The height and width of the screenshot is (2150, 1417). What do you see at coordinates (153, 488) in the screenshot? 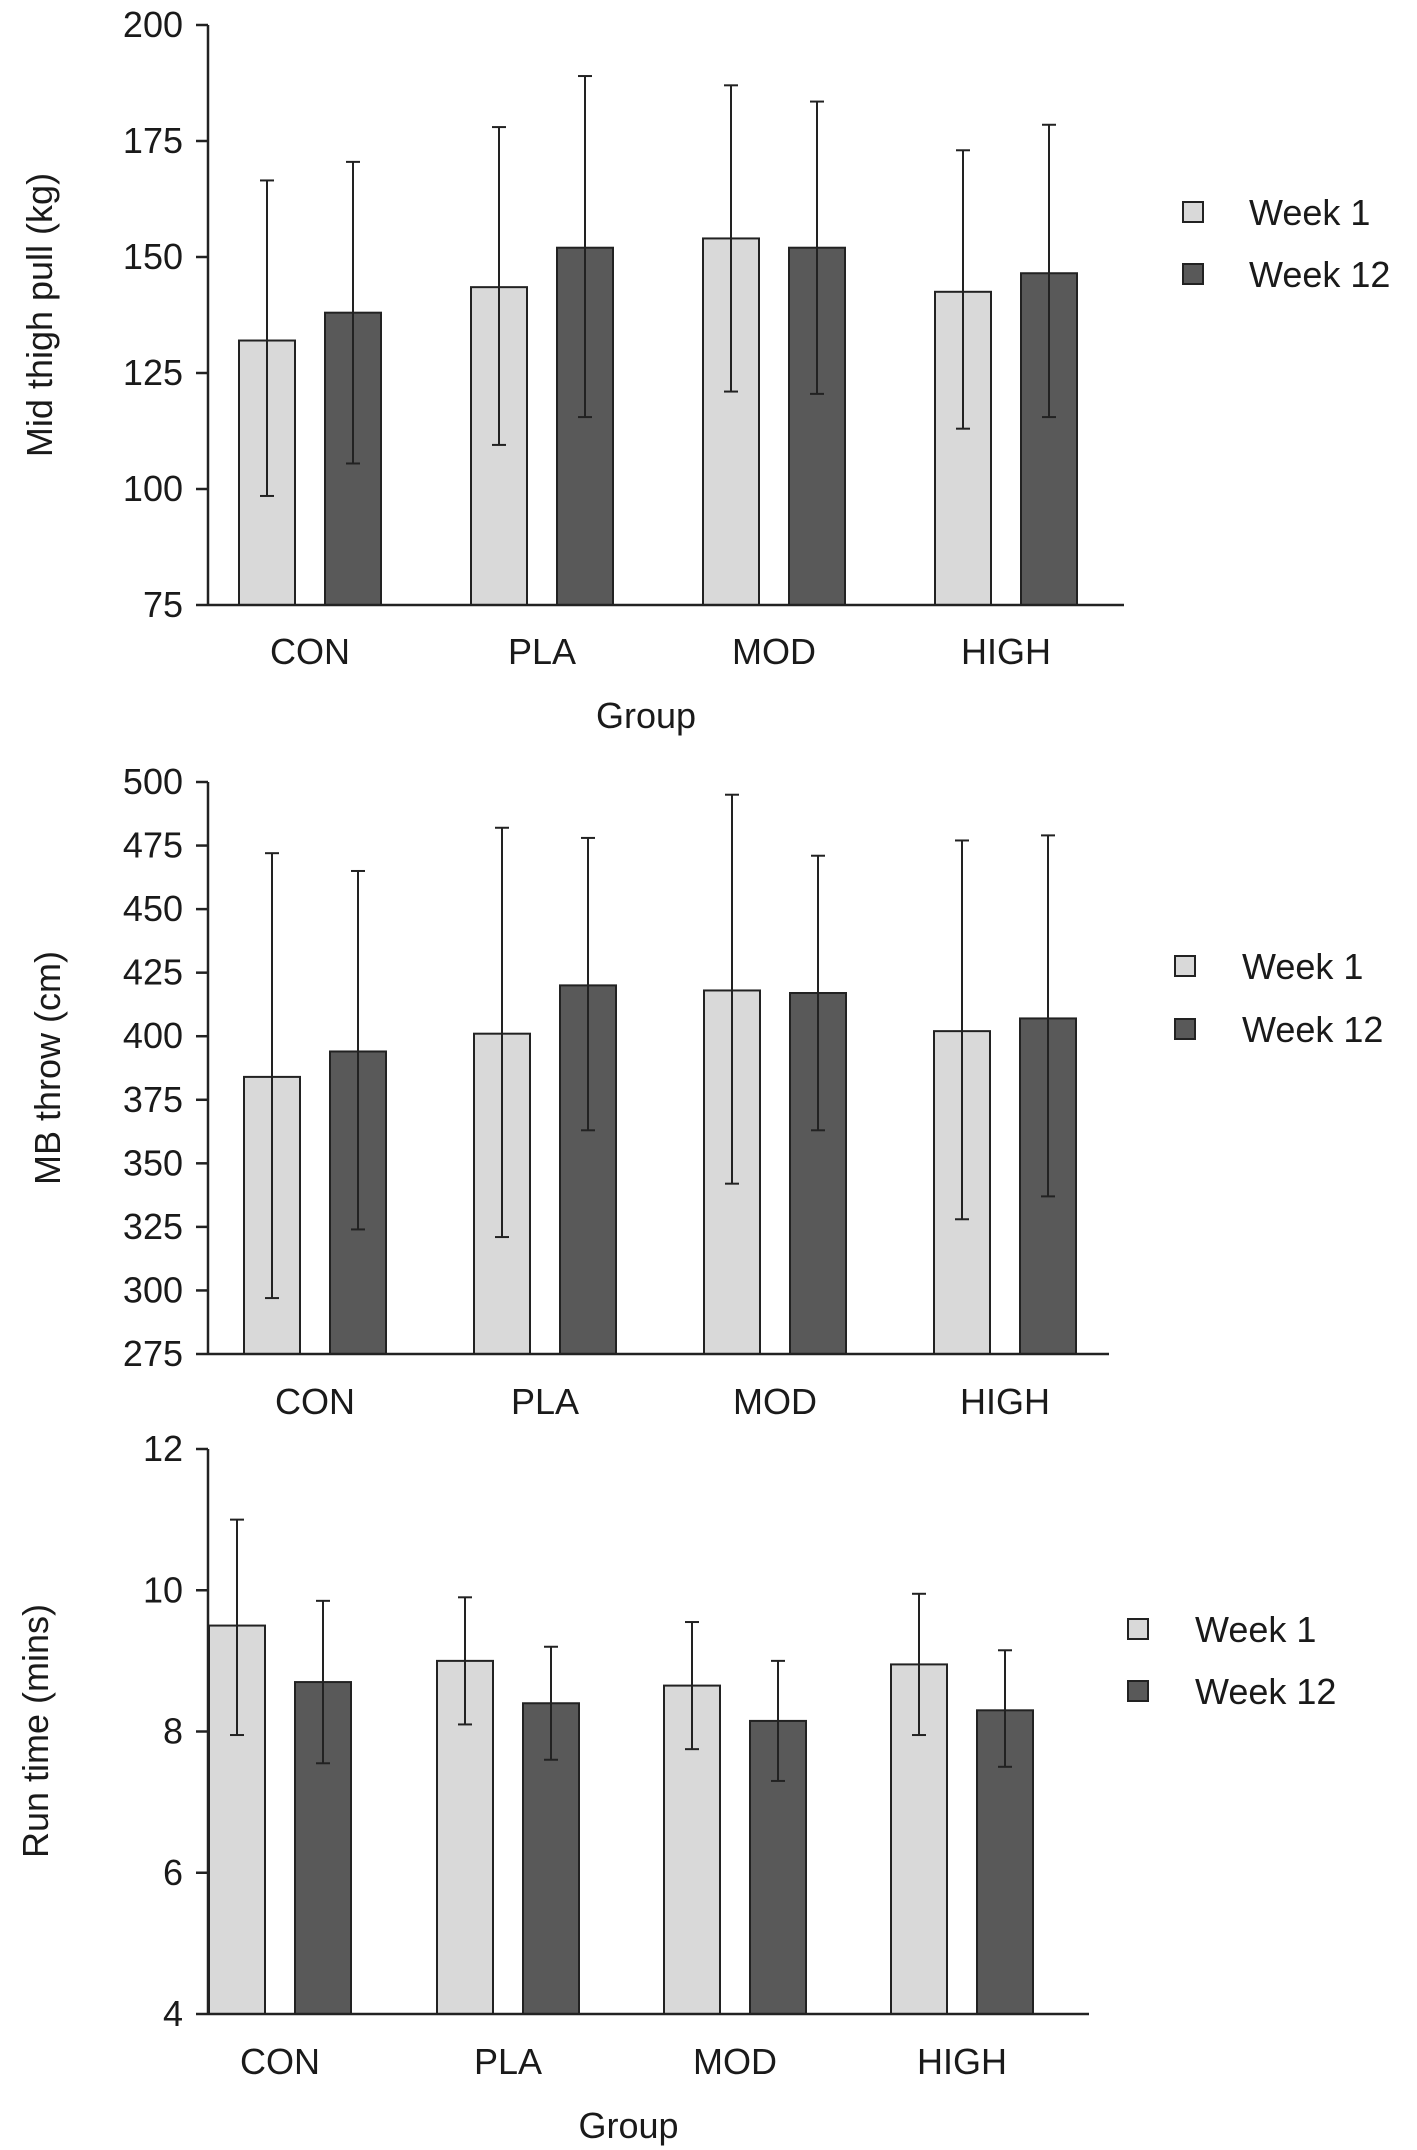
I see `y-tick-label: 100` at bounding box center [153, 488].